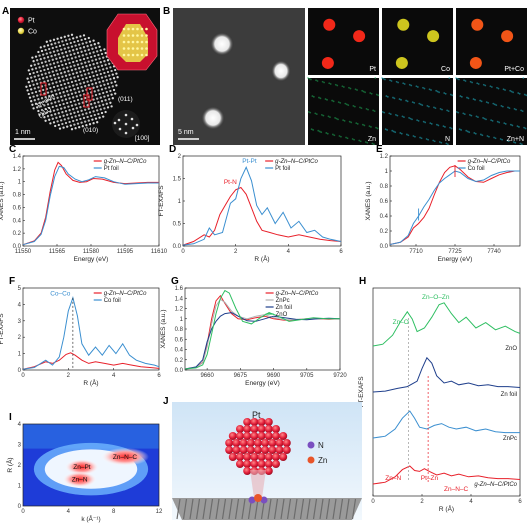  I want to click on legend-label: ZnPc, so click(283, 301).